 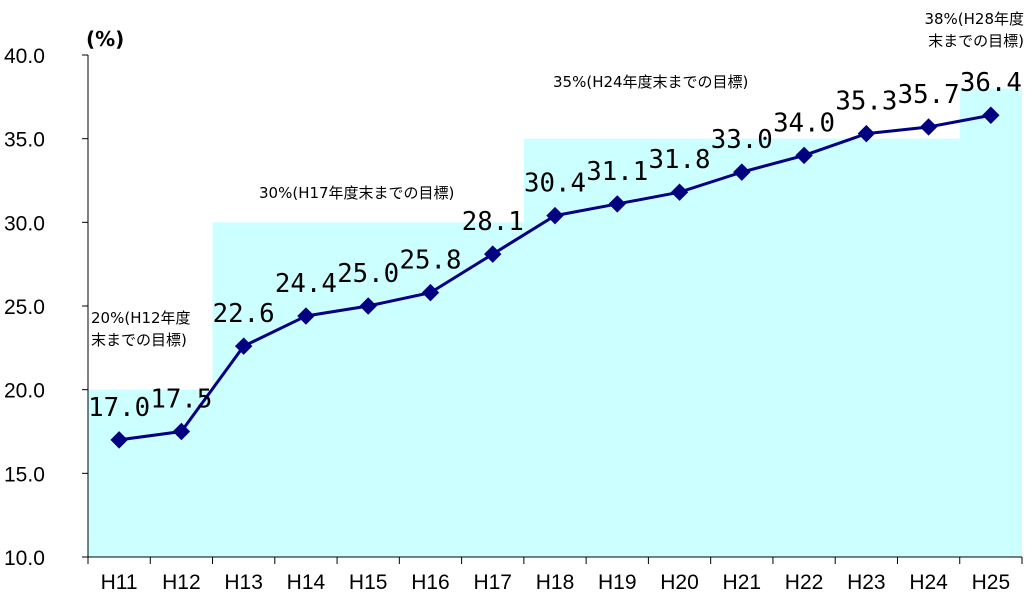 I want to click on data-label: 24.4, so click(x=306, y=284).